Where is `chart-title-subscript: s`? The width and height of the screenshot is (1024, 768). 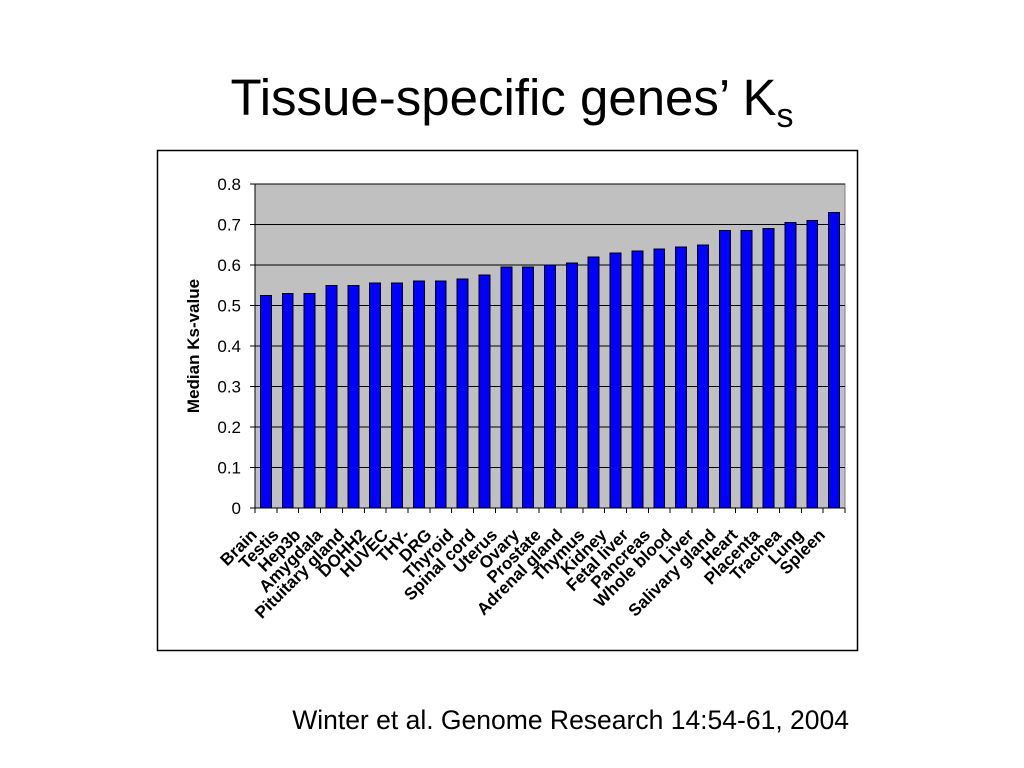 chart-title-subscript: s is located at coordinates (785, 116).